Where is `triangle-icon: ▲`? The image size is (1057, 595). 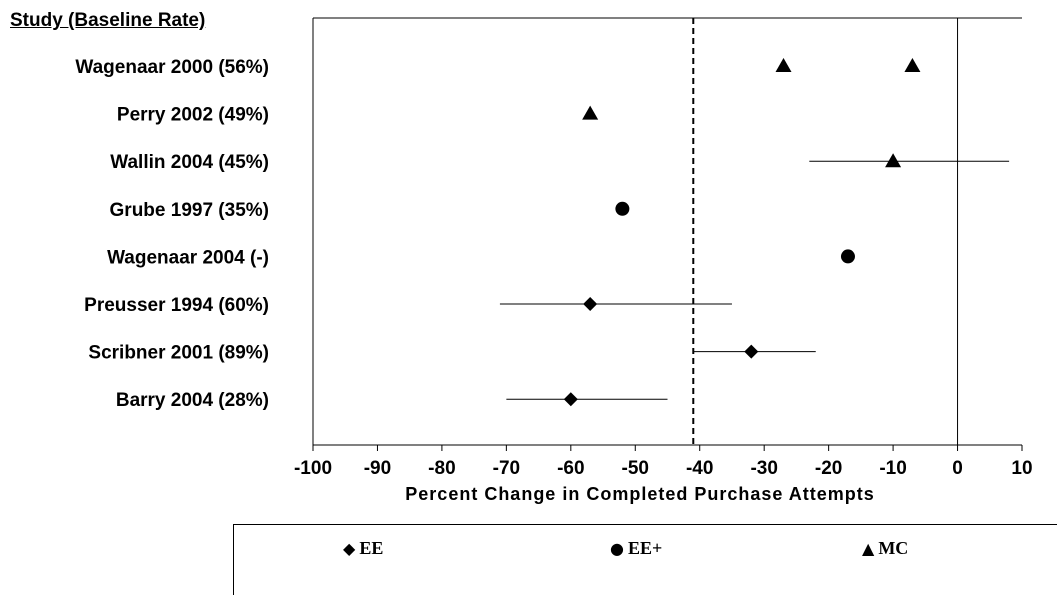 triangle-icon: ▲ is located at coordinates (868, 548).